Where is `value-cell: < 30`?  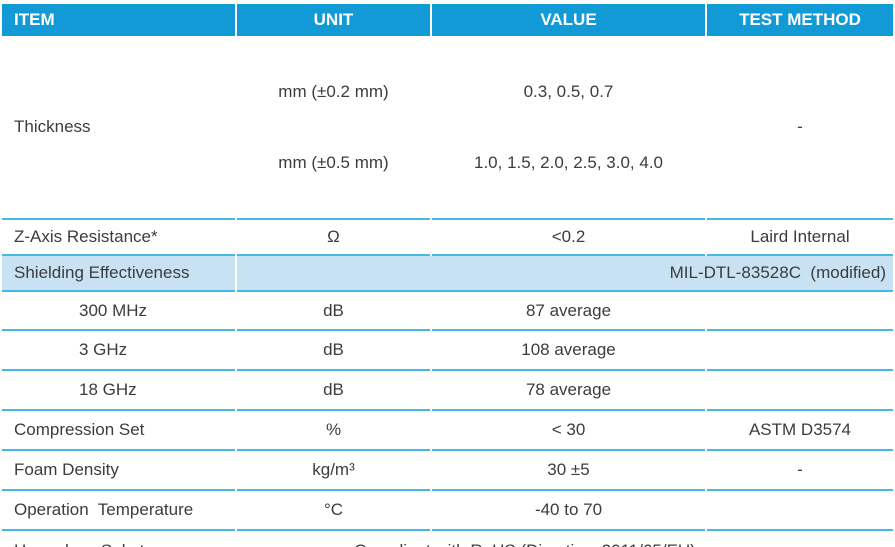 value-cell: < 30 is located at coordinates (568, 431).